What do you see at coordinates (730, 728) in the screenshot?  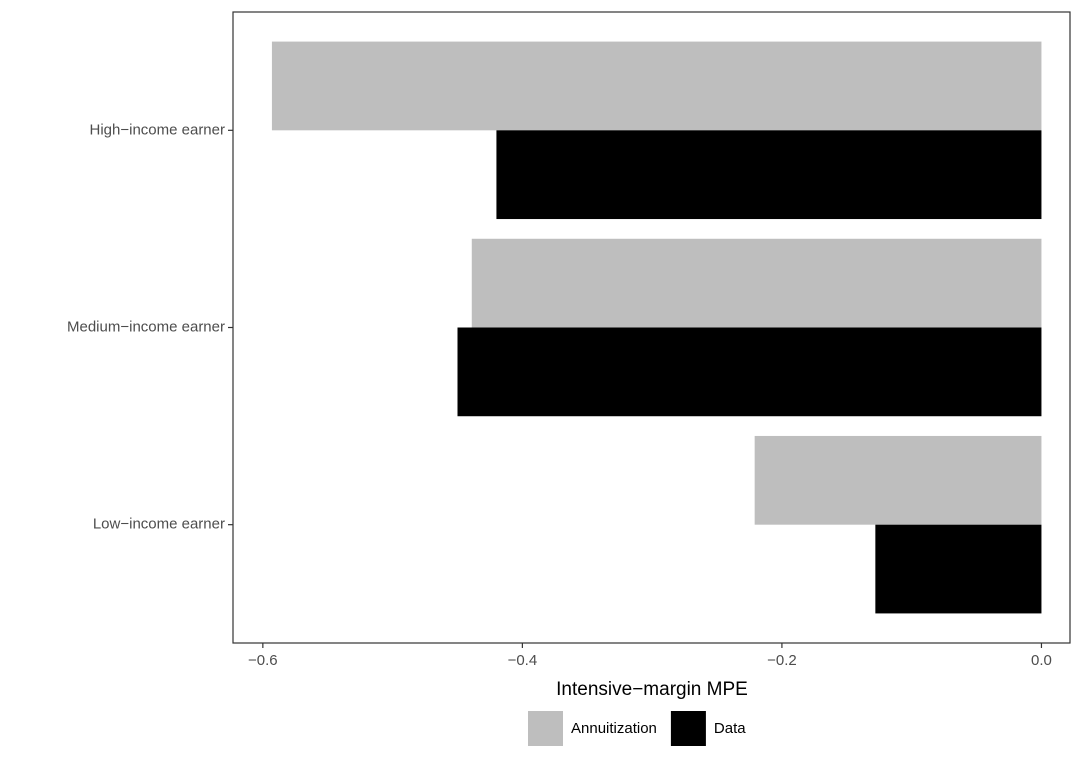 I see `legend-label: Data` at bounding box center [730, 728].